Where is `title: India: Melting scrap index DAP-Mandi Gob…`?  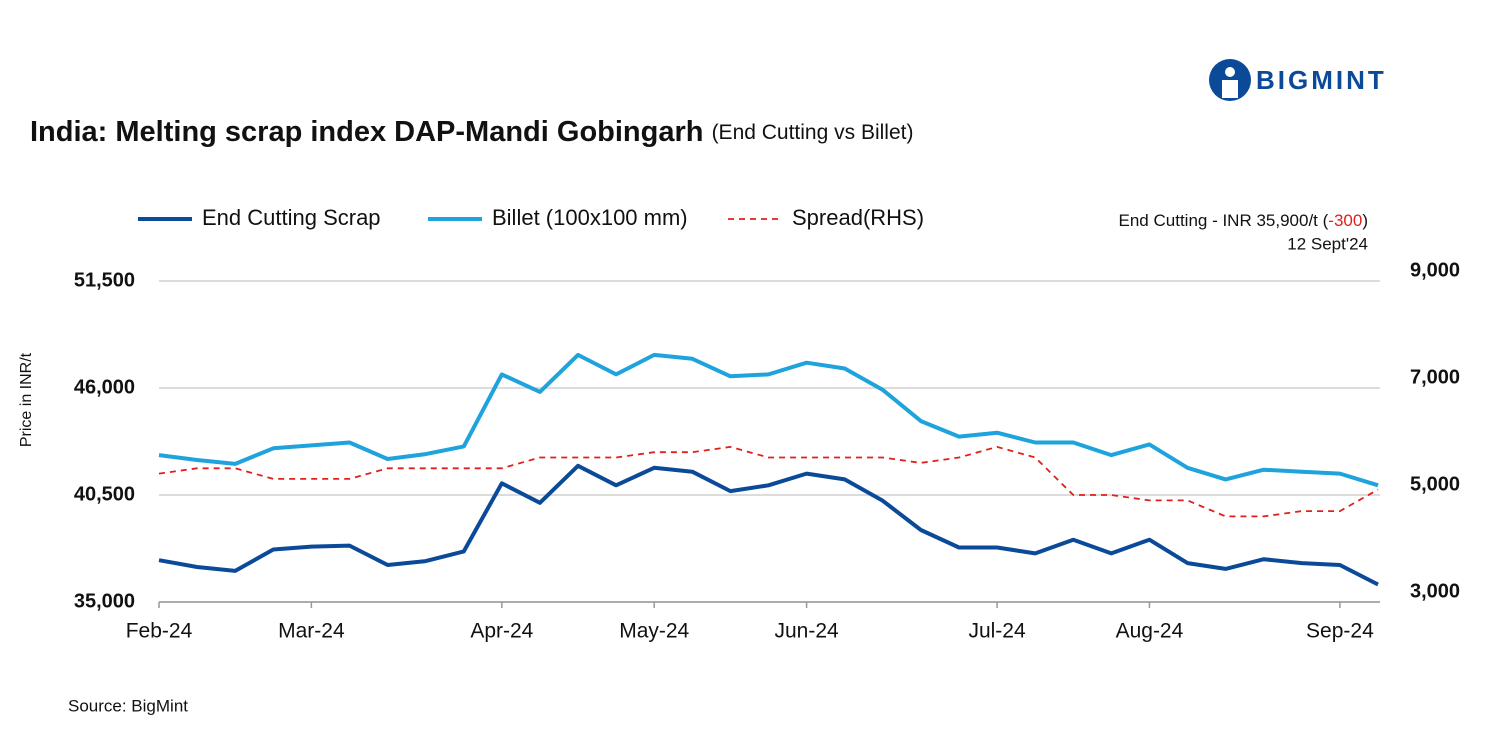
title: India: Melting scrap index DAP-Mandi Gob… is located at coordinates (367, 132).